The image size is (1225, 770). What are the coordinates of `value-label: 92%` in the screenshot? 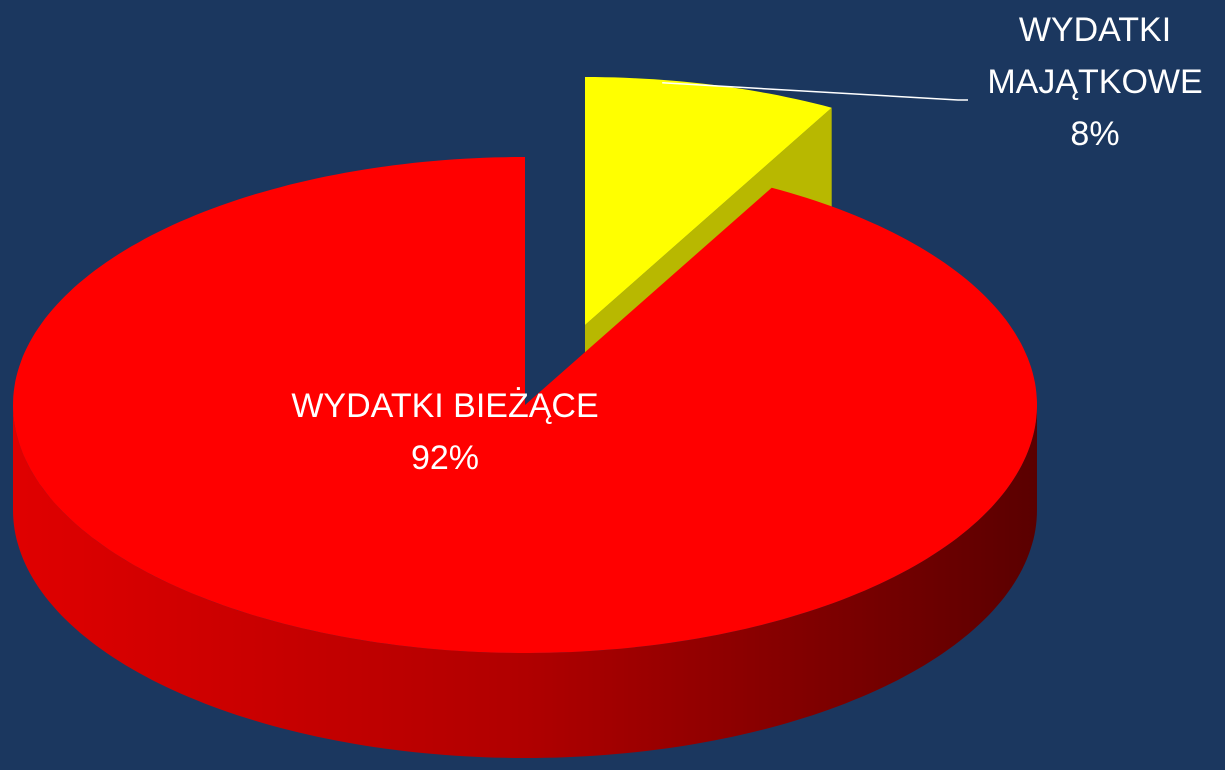 It's located at (445, 458).